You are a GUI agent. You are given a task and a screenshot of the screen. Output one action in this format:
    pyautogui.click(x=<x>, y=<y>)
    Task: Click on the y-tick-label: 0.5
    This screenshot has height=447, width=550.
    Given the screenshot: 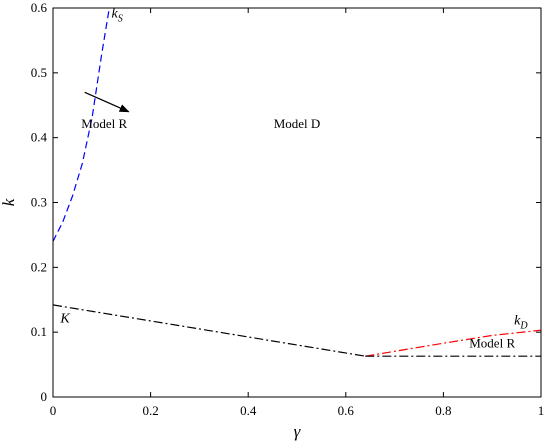 What is the action you would take?
    pyautogui.click(x=39, y=72)
    